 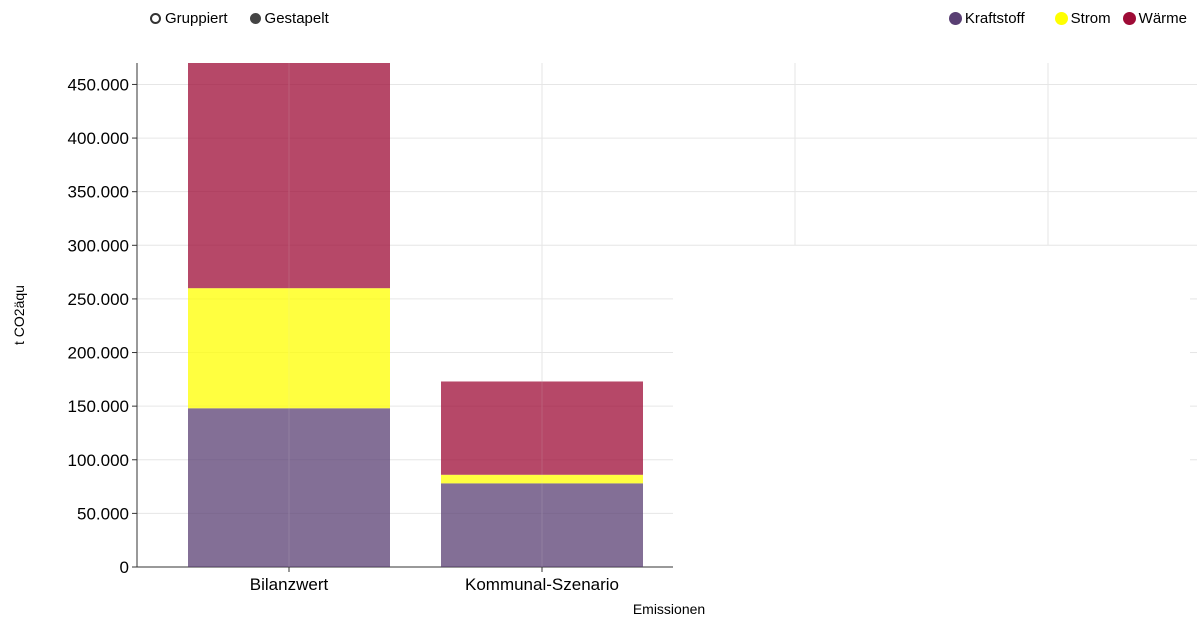 What do you see at coordinates (669, 609) in the screenshot?
I see `x-axis-label: Emissionen` at bounding box center [669, 609].